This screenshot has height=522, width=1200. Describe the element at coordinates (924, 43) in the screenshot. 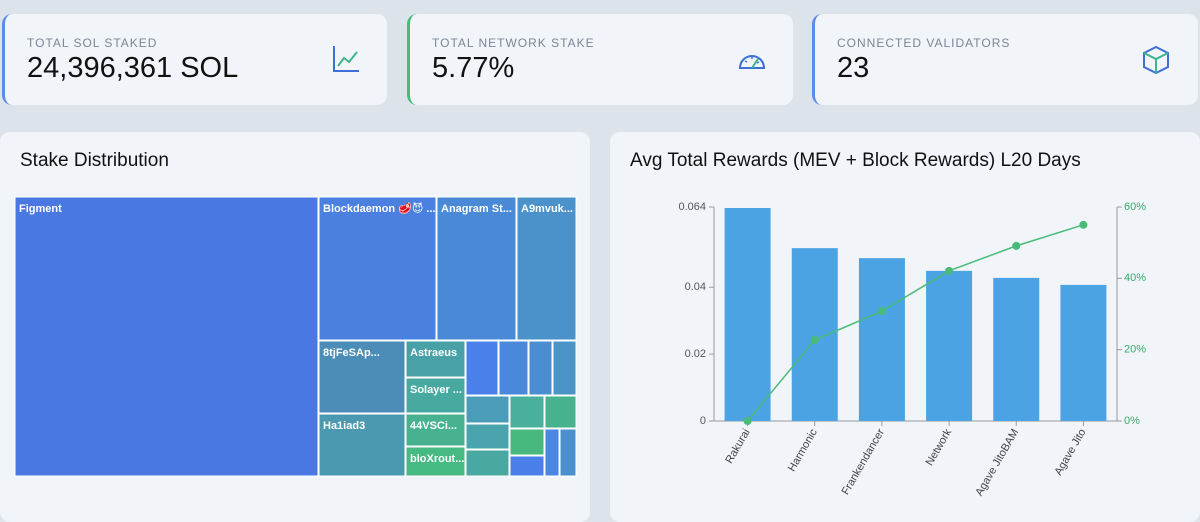

I see `stat-label: CONNECTED VALIDATORS` at that location.